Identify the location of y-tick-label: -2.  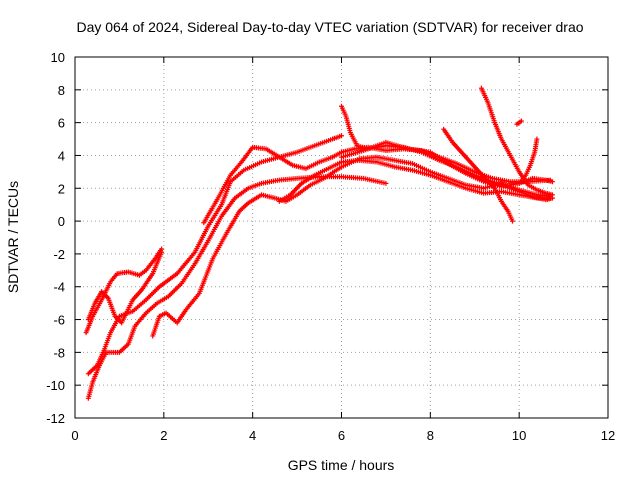
(59, 254).